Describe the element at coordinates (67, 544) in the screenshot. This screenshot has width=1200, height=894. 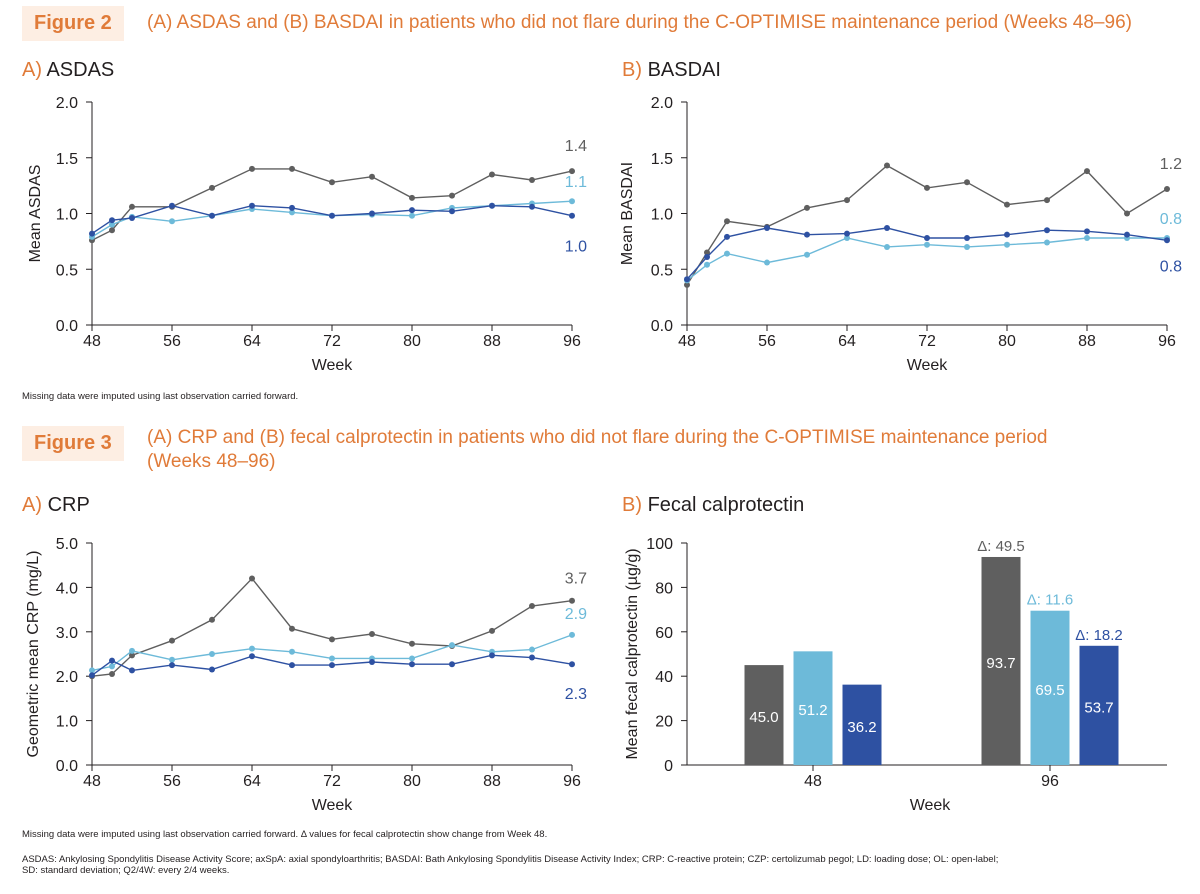
I see `y-tick-label: 5.0` at that location.